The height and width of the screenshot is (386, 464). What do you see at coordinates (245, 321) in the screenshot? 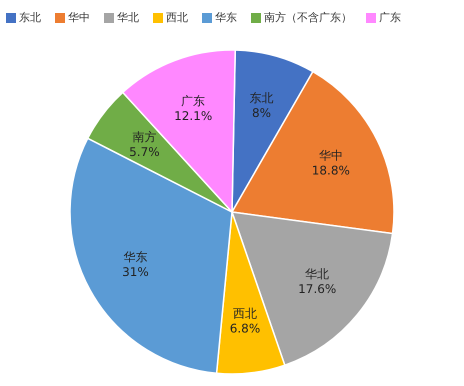
I see `data-label: 西北 6.8%` at bounding box center [245, 321].